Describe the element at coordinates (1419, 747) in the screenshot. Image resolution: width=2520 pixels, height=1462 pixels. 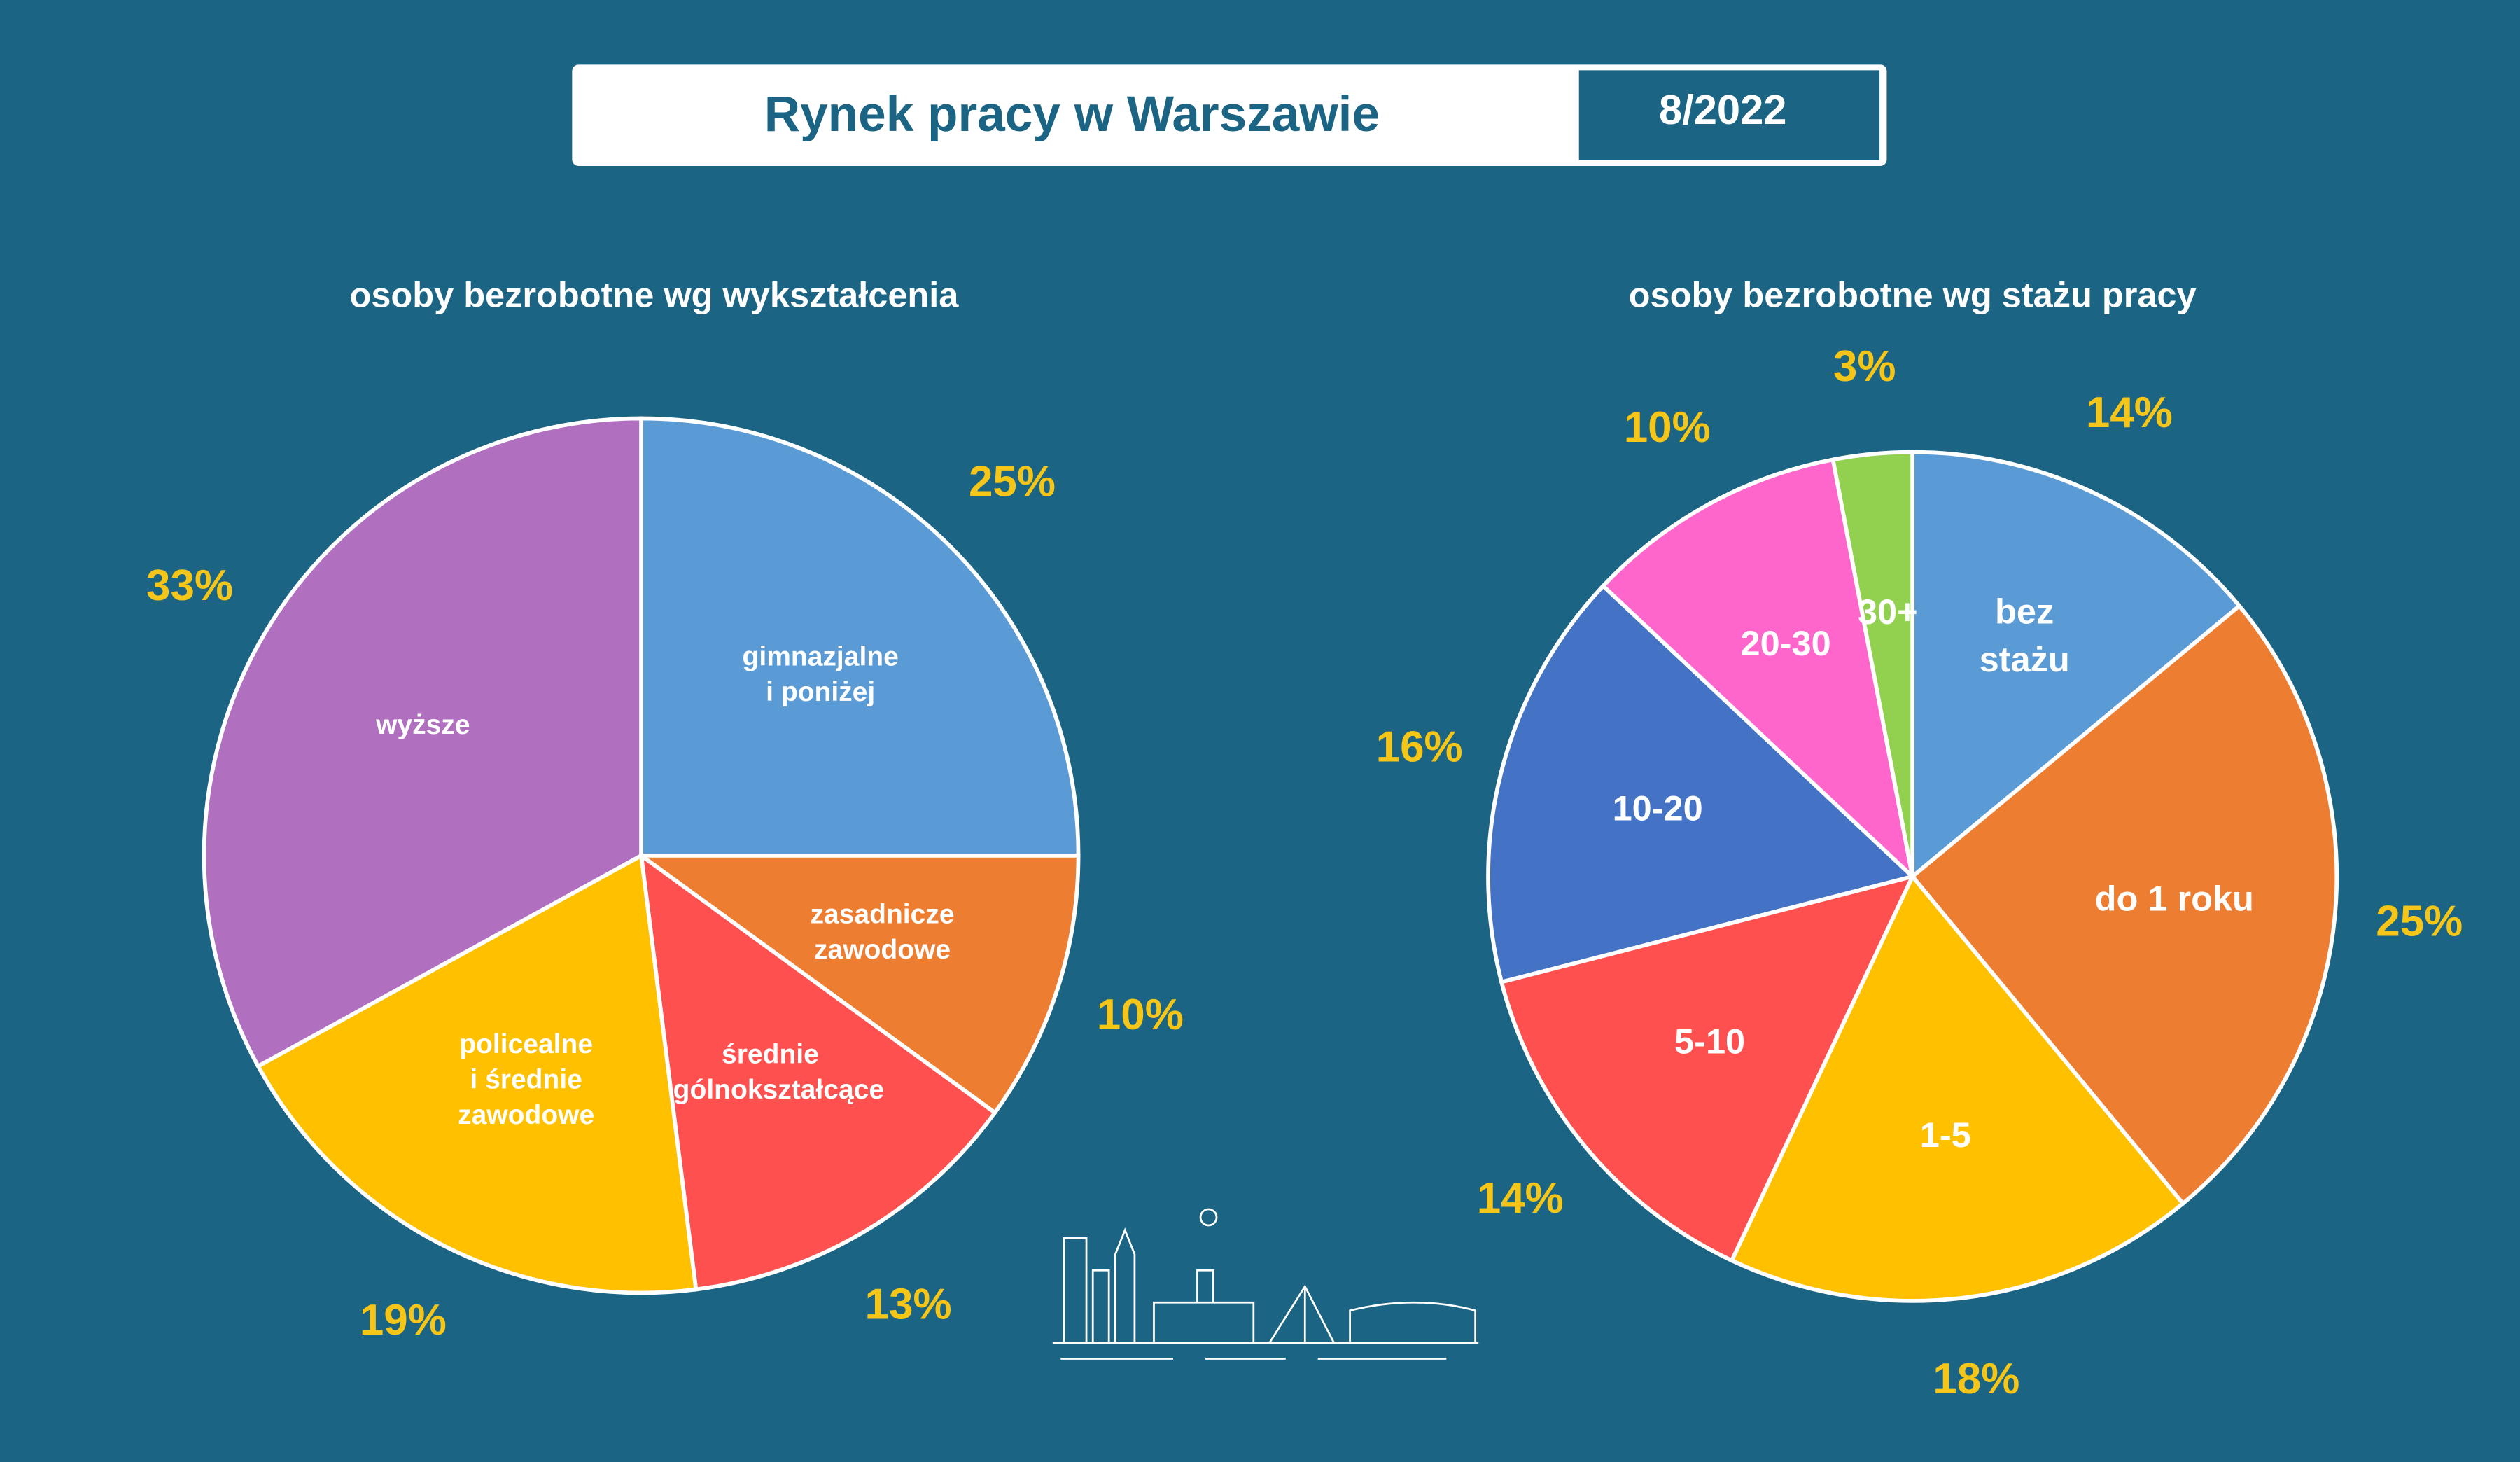
I see `value-label: 16%` at that location.